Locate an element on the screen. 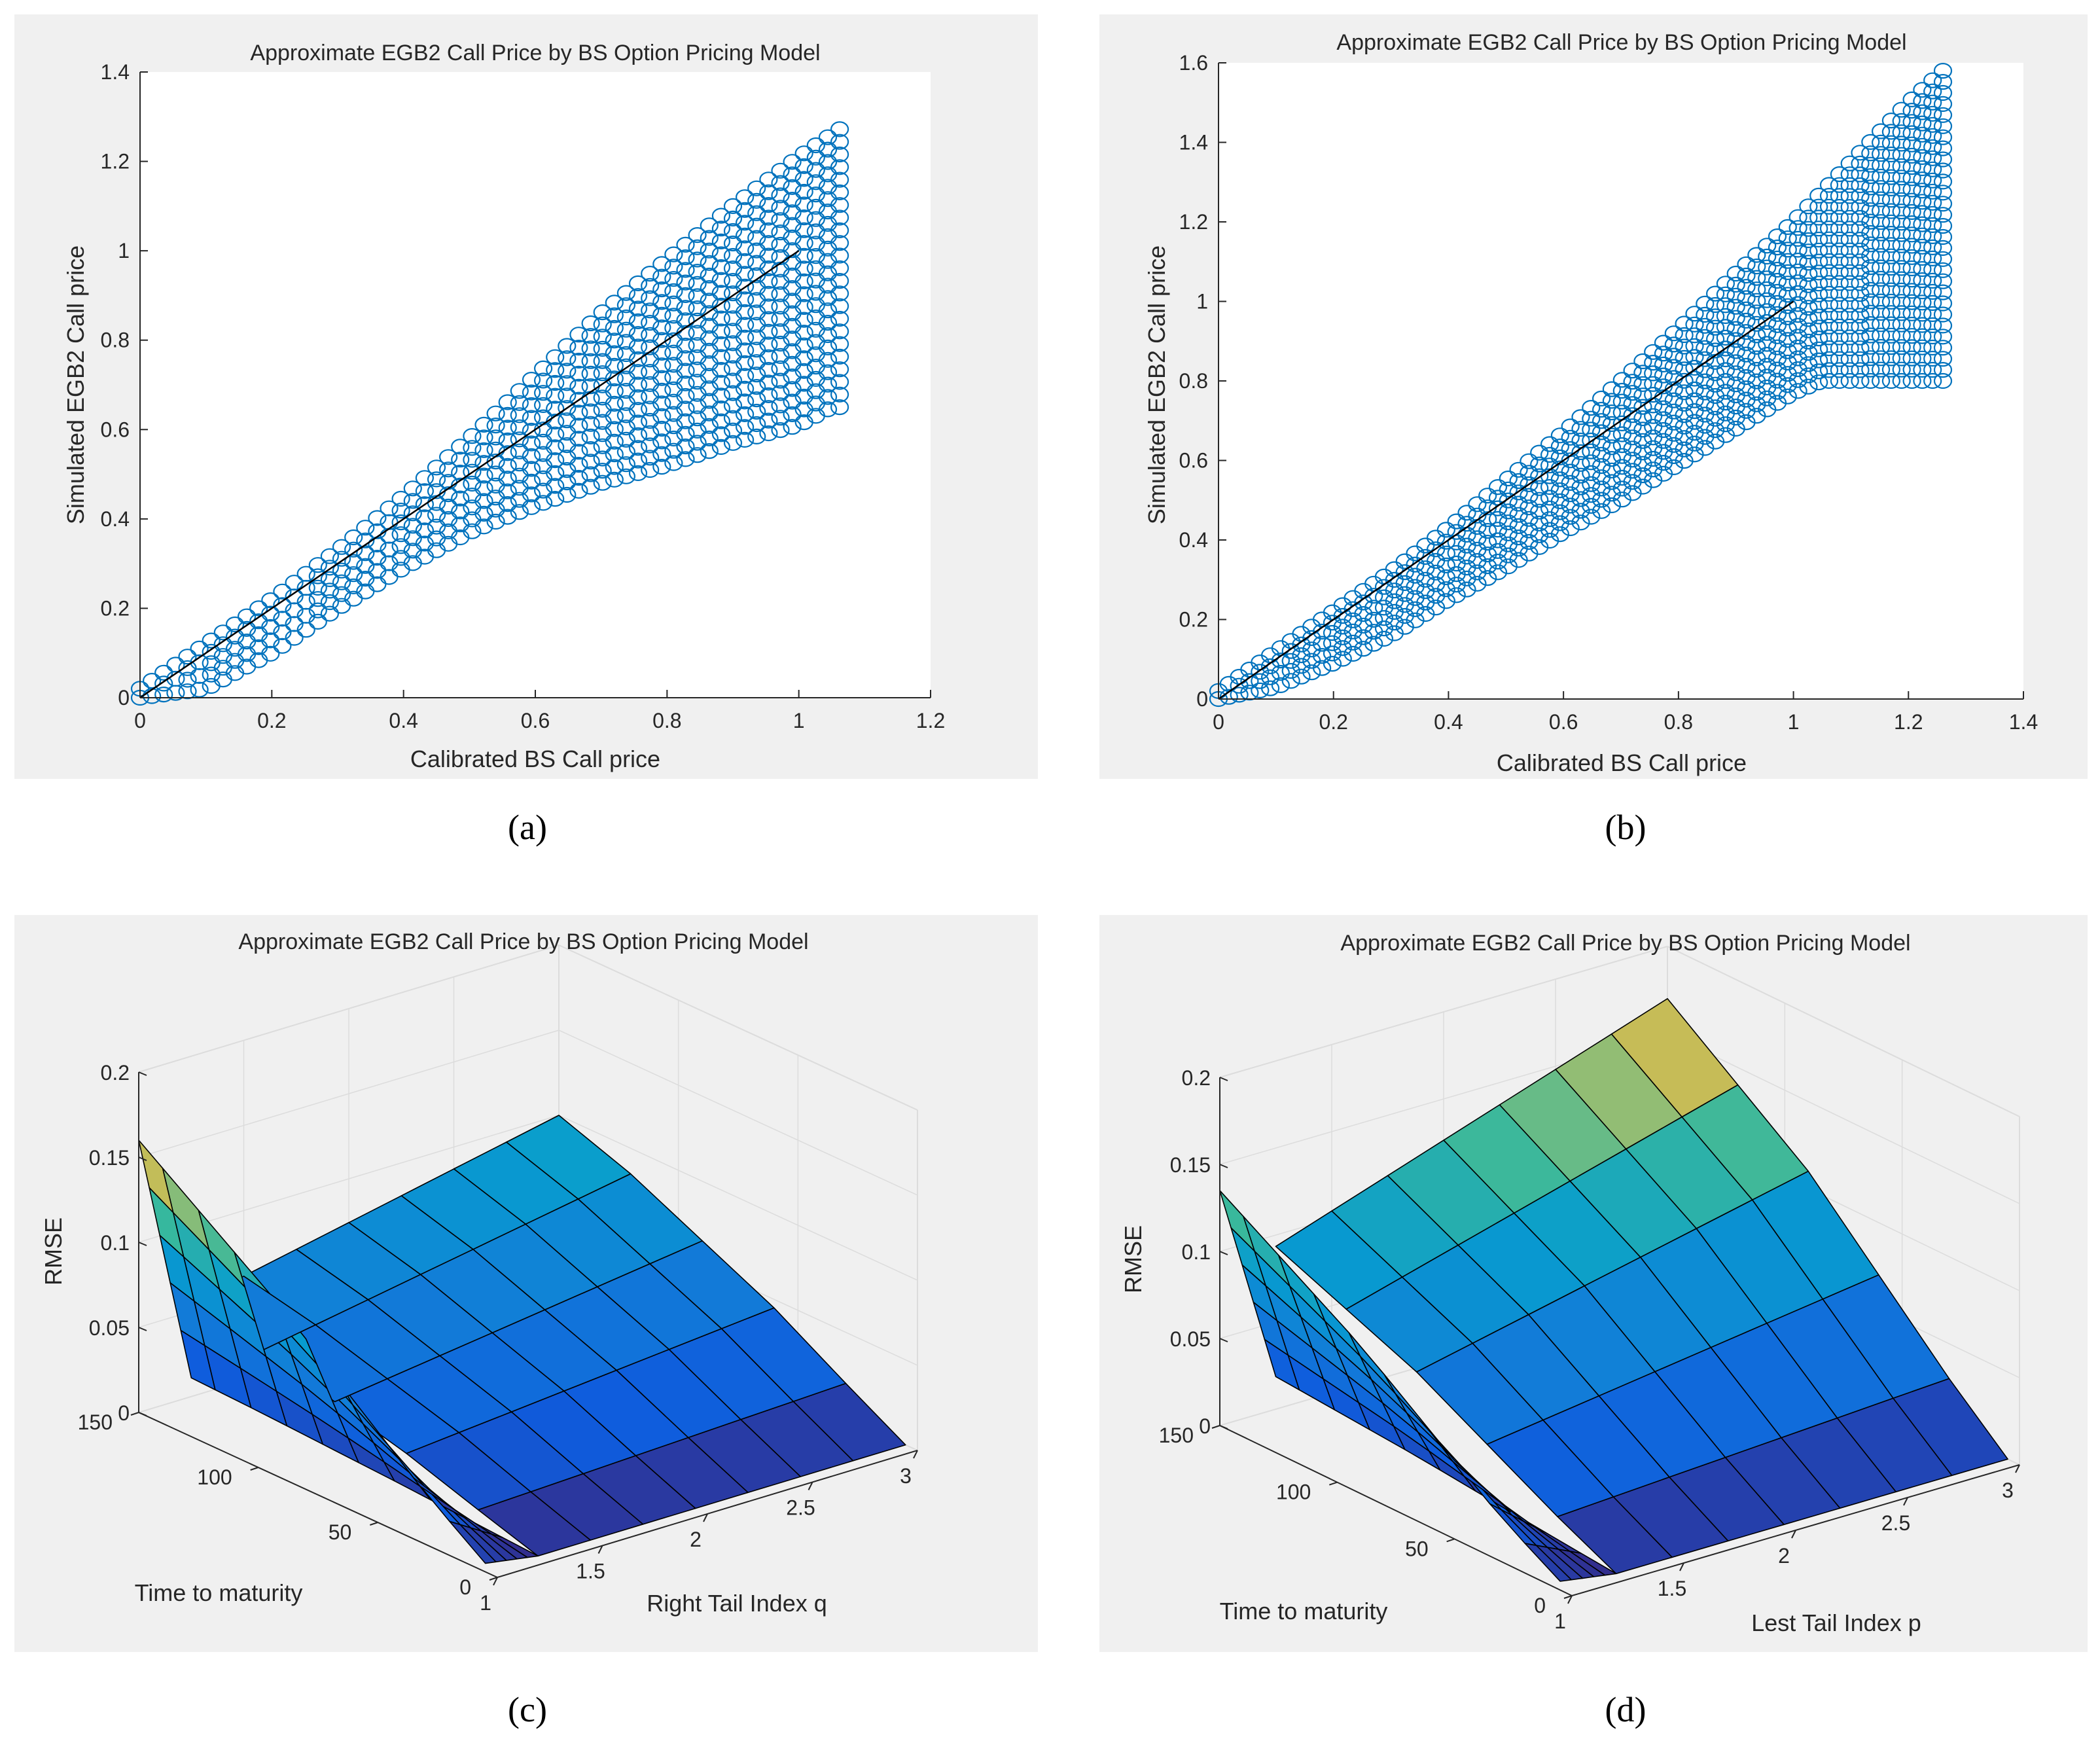  panel-c-z-tick-label: 0.1 is located at coordinates (115, 1243).